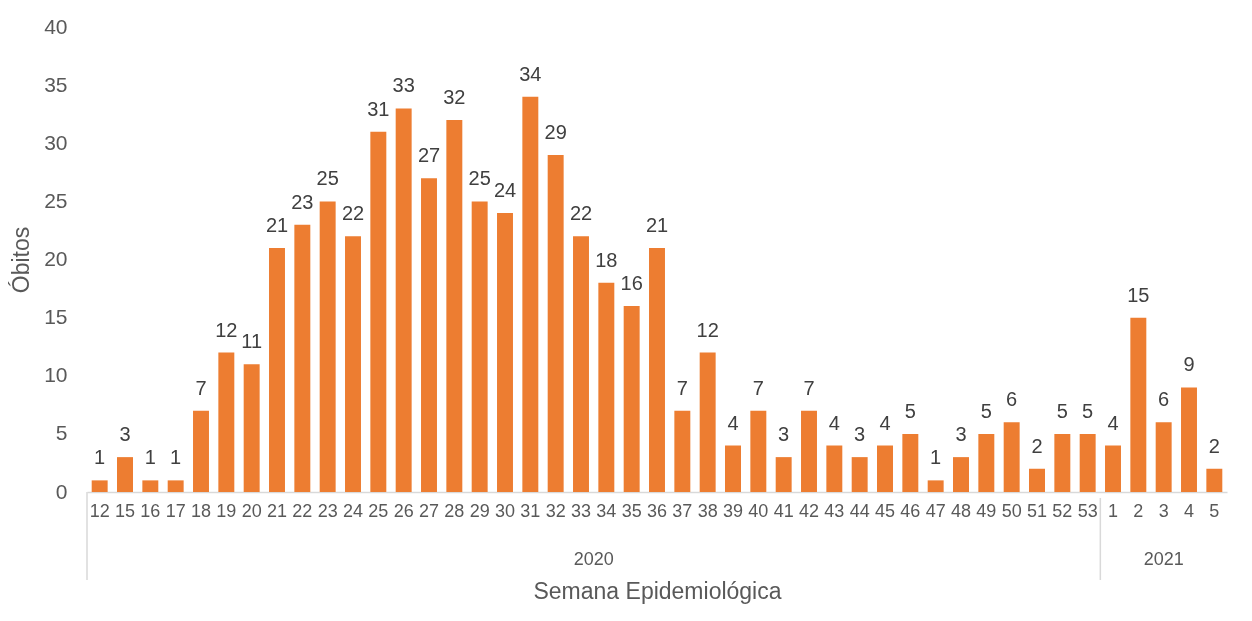 This screenshot has width=1252, height=621. I want to click on x-tick-label: 38, so click(707, 510).